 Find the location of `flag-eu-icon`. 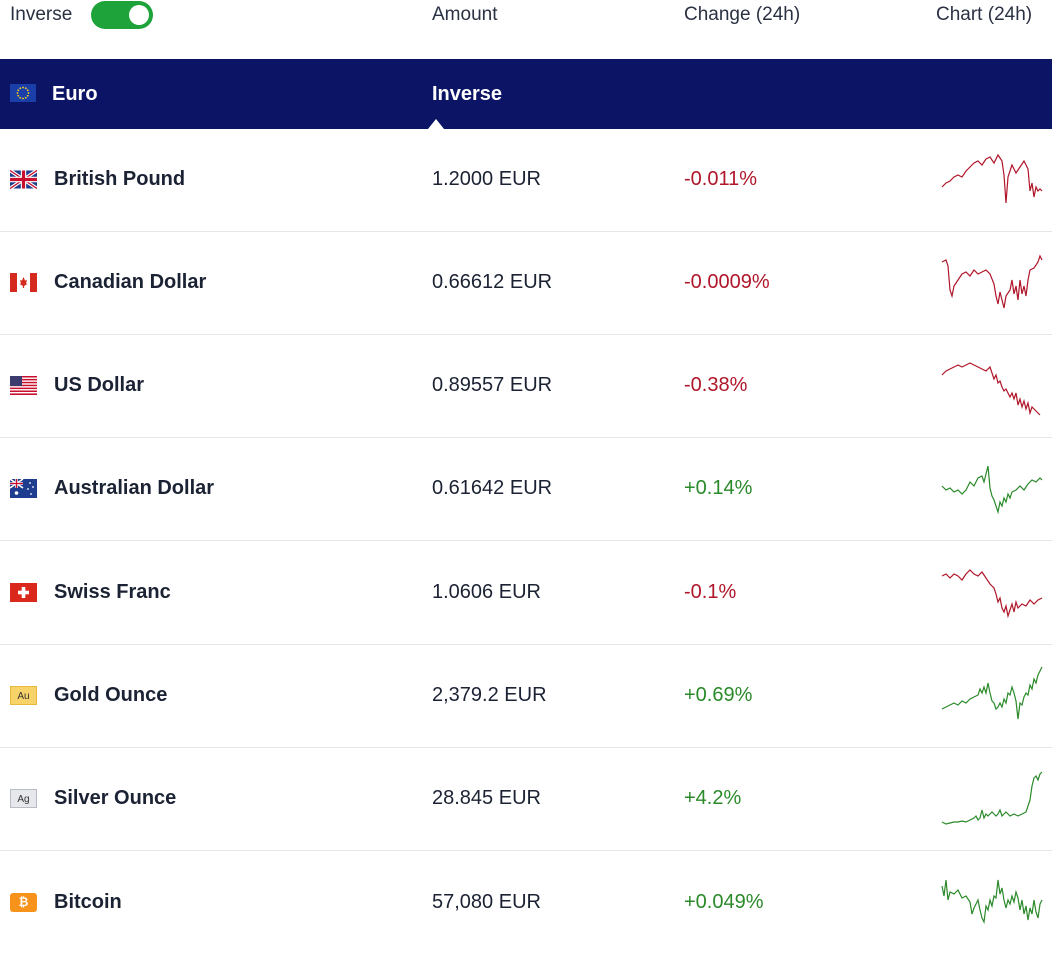

flag-eu-icon is located at coordinates (23, 96).